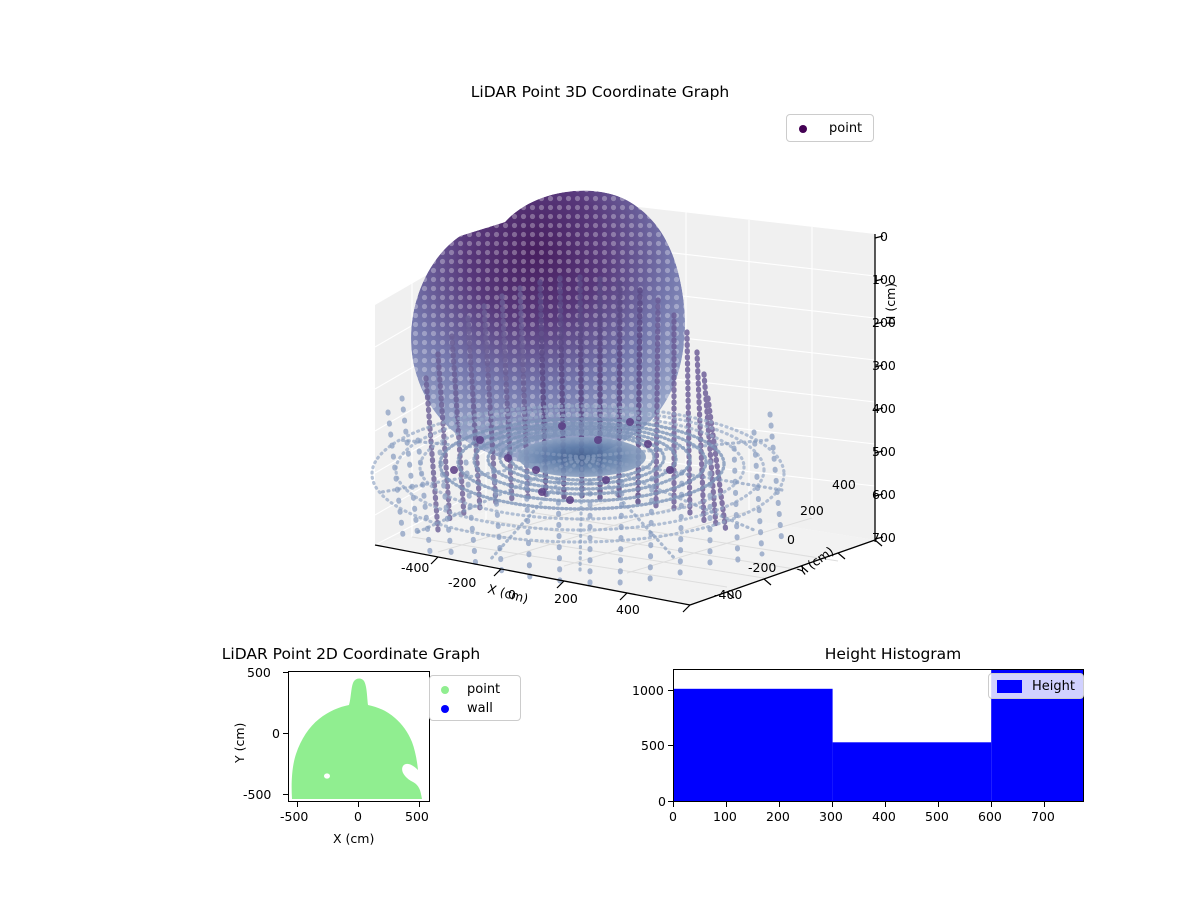 This screenshot has width=1200, height=900. Describe the element at coordinates (484, 689) in the screenshot. I see `legend-label-point-2d: point` at that location.